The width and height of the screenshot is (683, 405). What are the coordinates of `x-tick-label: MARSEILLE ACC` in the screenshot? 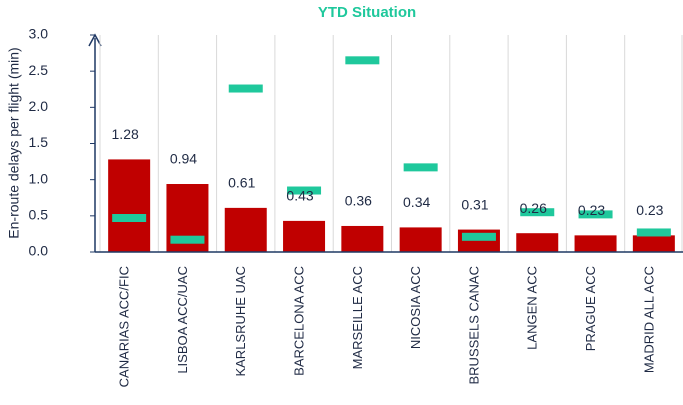 It's located at (357, 317).